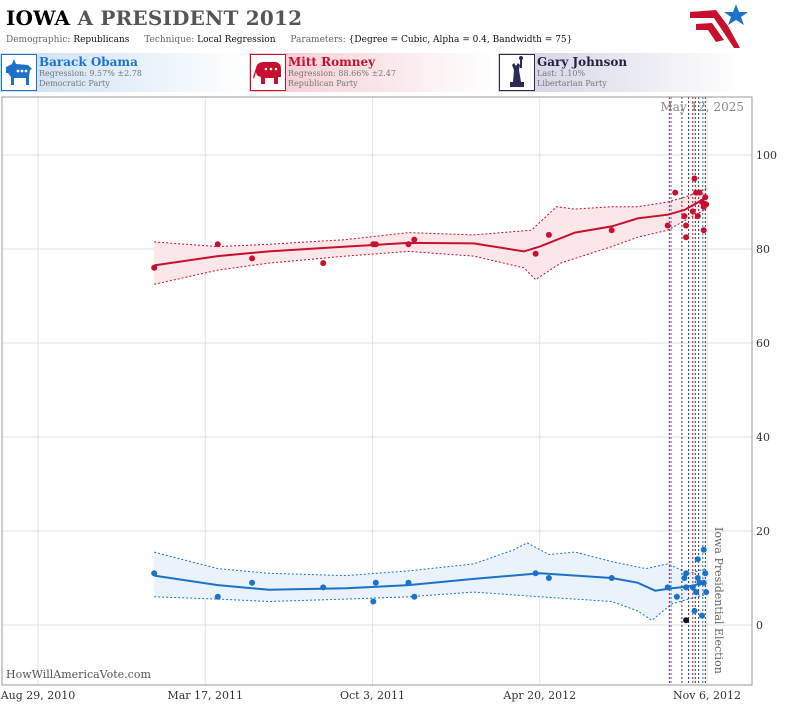  I want to click on demographic-label: Demographic:, so click(38, 40).